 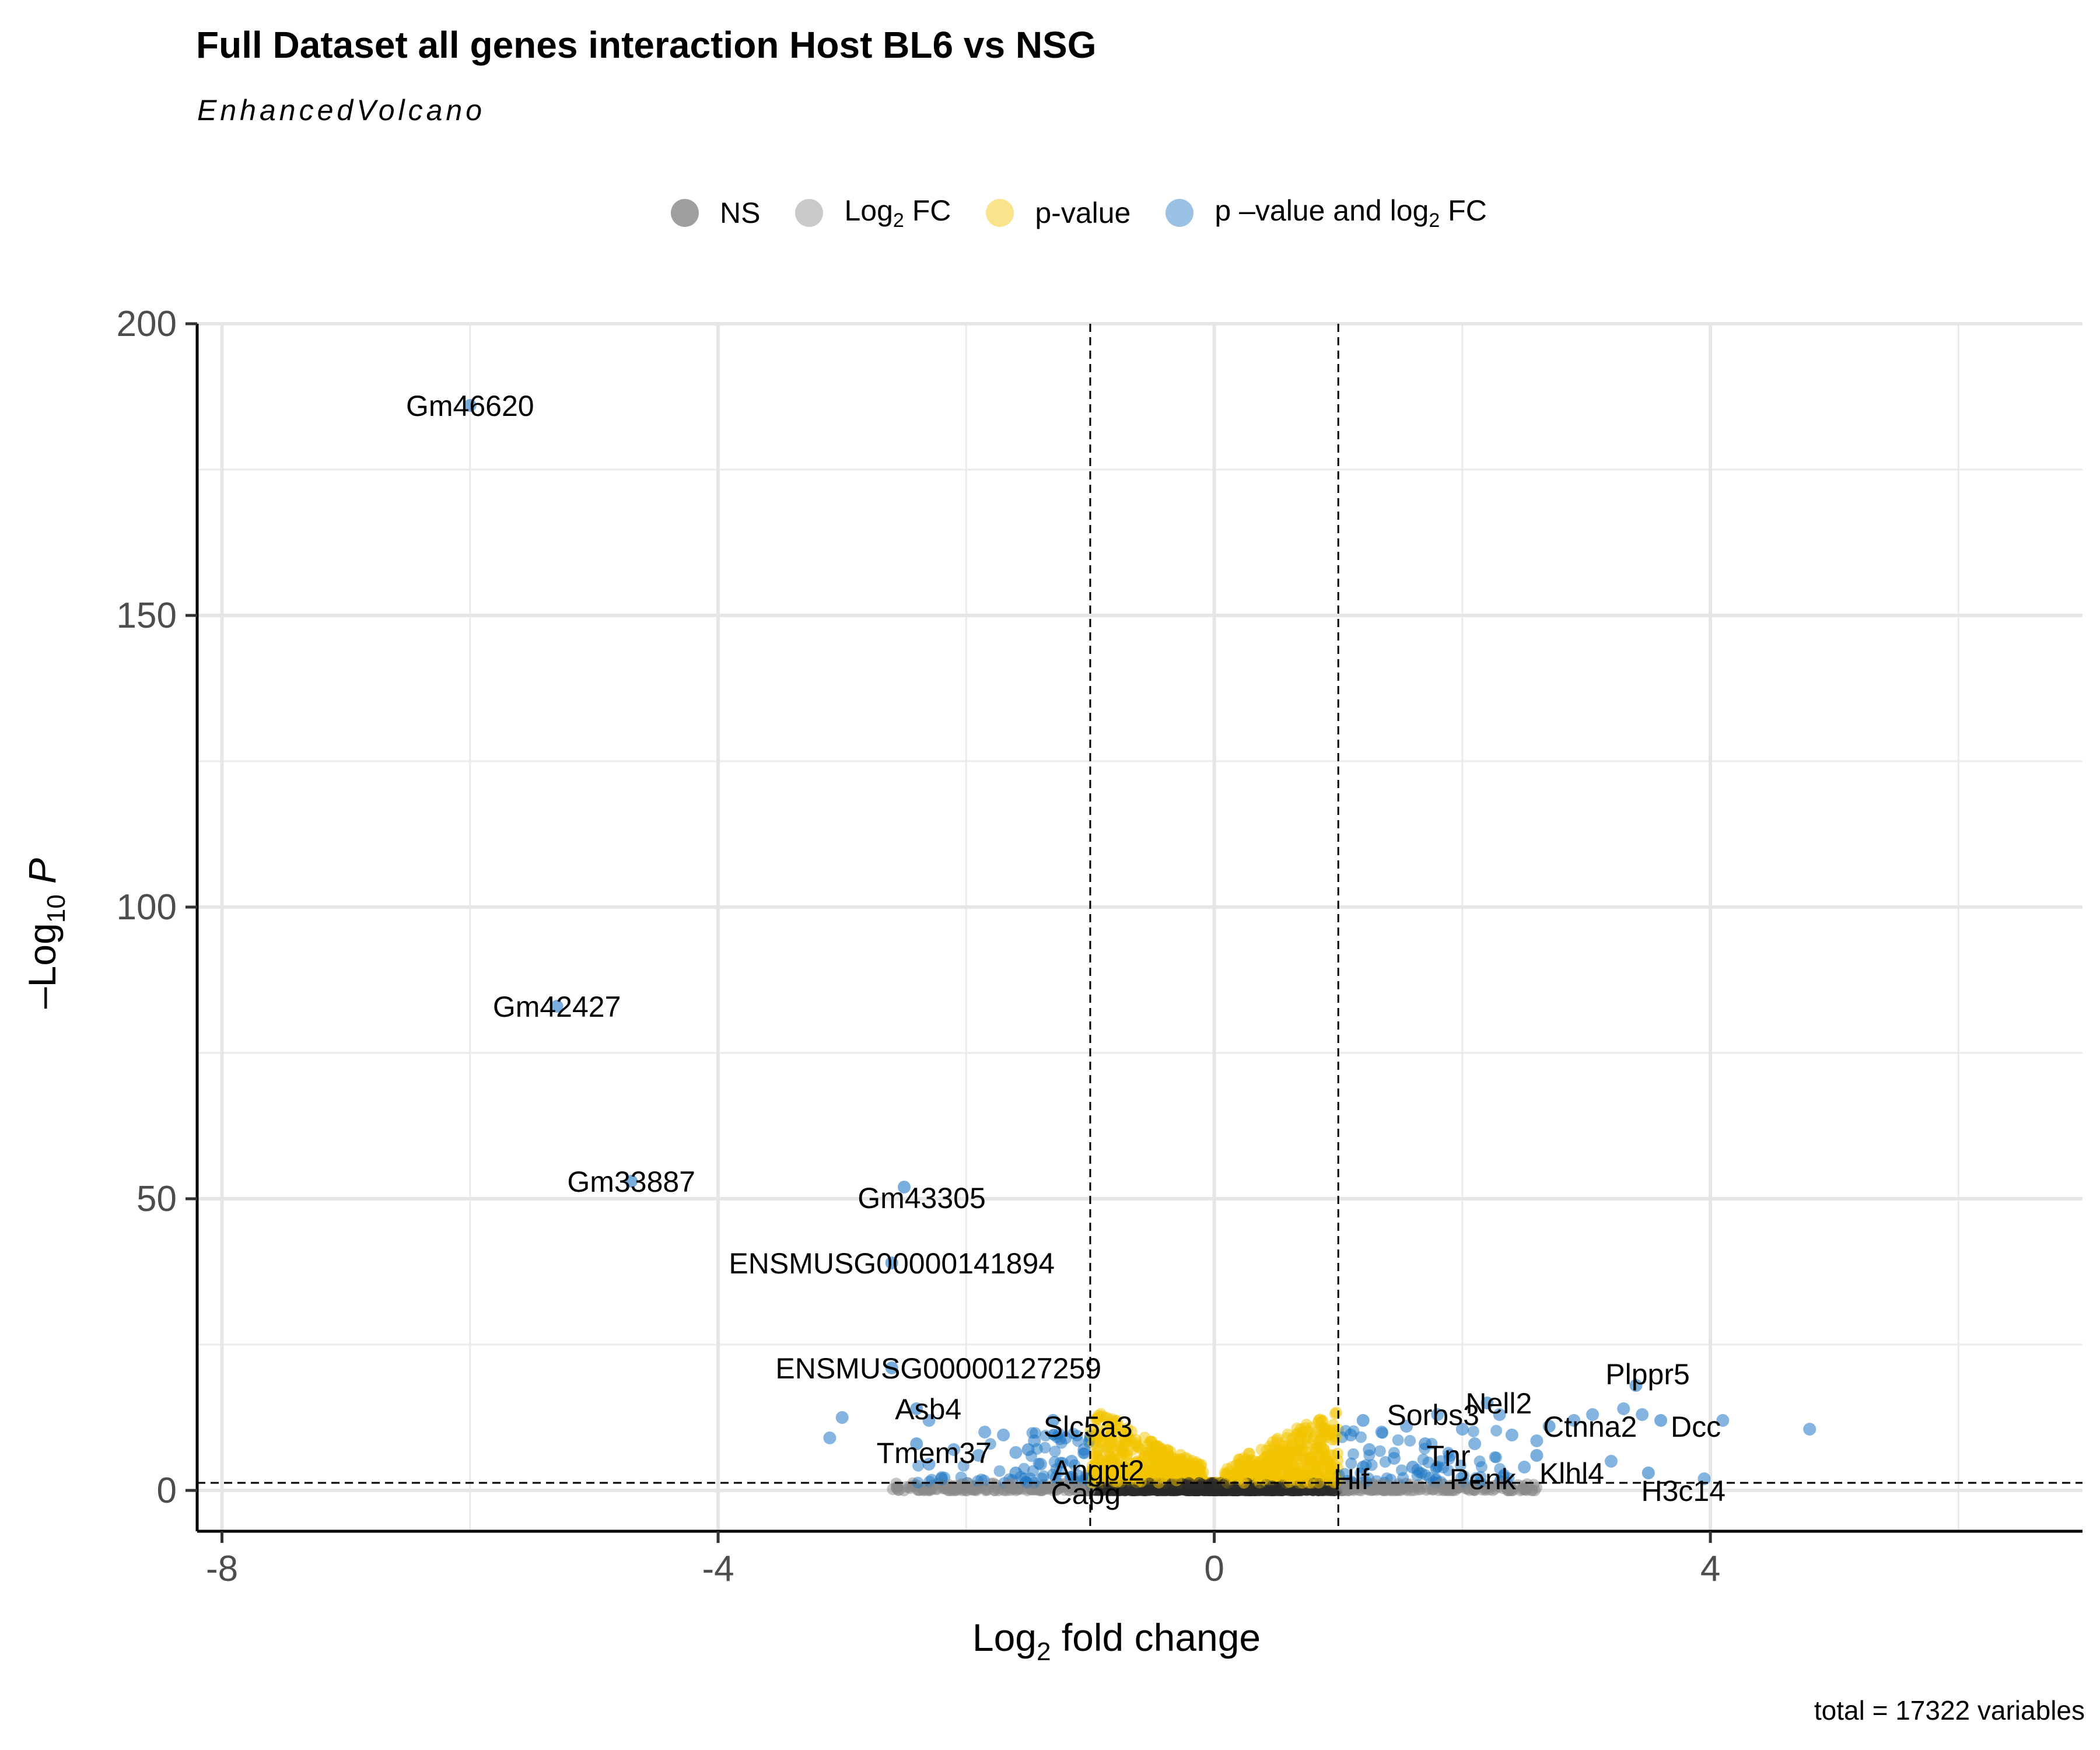 I want to click on gene-label: Plppr5, so click(x=1647, y=1374).